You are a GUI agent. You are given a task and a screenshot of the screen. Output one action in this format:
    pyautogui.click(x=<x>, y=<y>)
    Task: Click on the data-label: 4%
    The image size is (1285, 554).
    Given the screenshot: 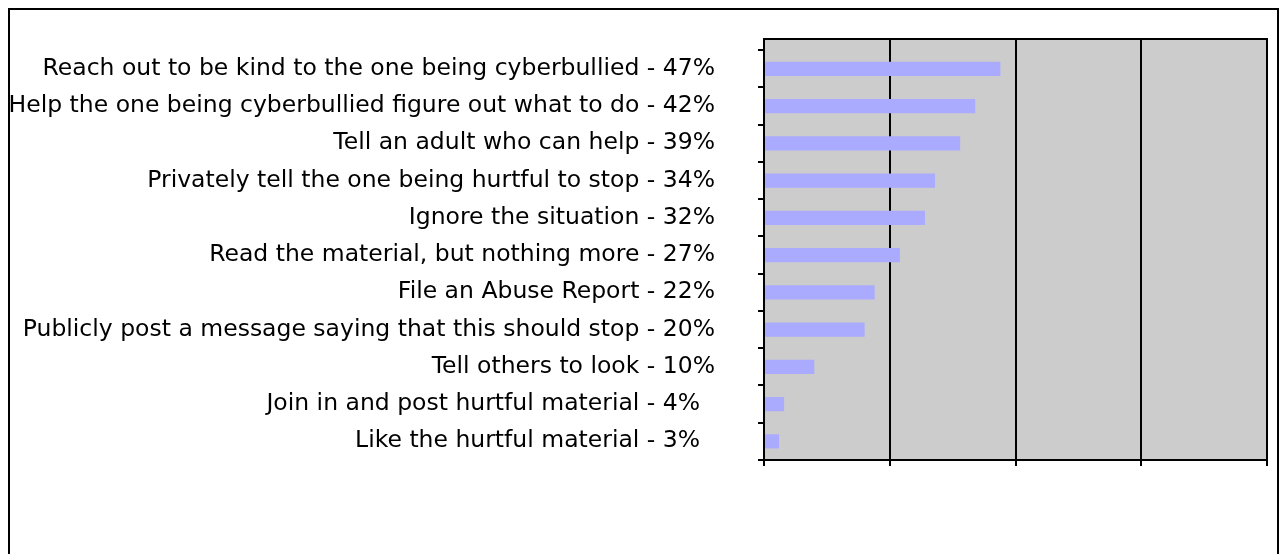 What is the action you would take?
    pyautogui.click(x=681, y=402)
    